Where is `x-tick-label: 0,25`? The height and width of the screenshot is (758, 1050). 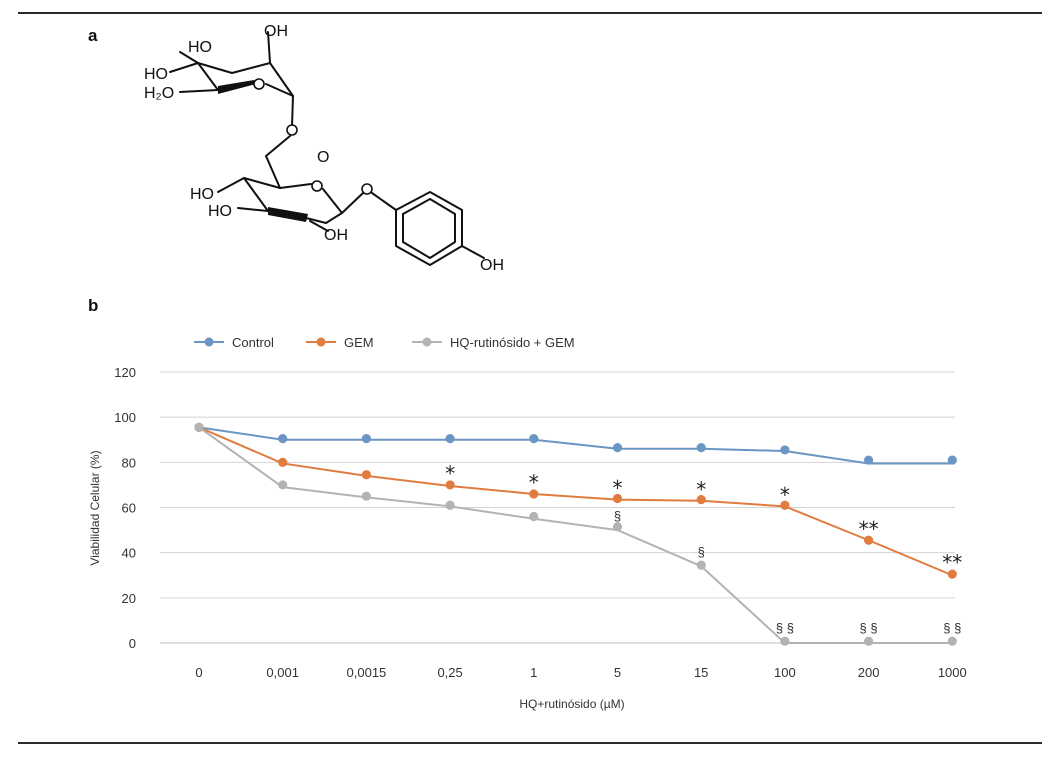 x-tick-label: 0,25 is located at coordinates (449, 672).